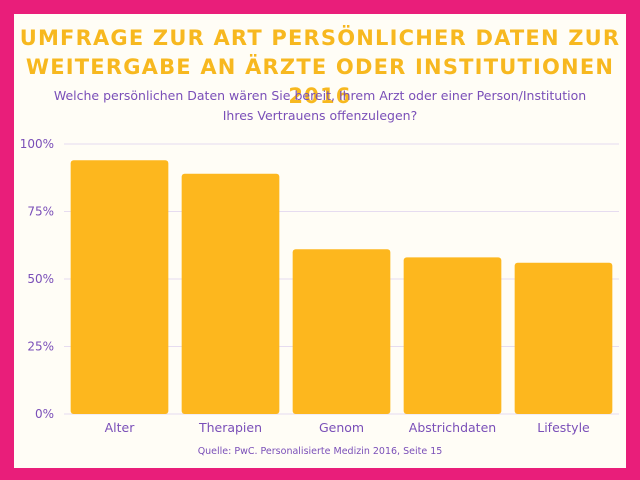  What do you see at coordinates (230, 293) in the screenshot?
I see `bar-therapien` at bounding box center [230, 293].